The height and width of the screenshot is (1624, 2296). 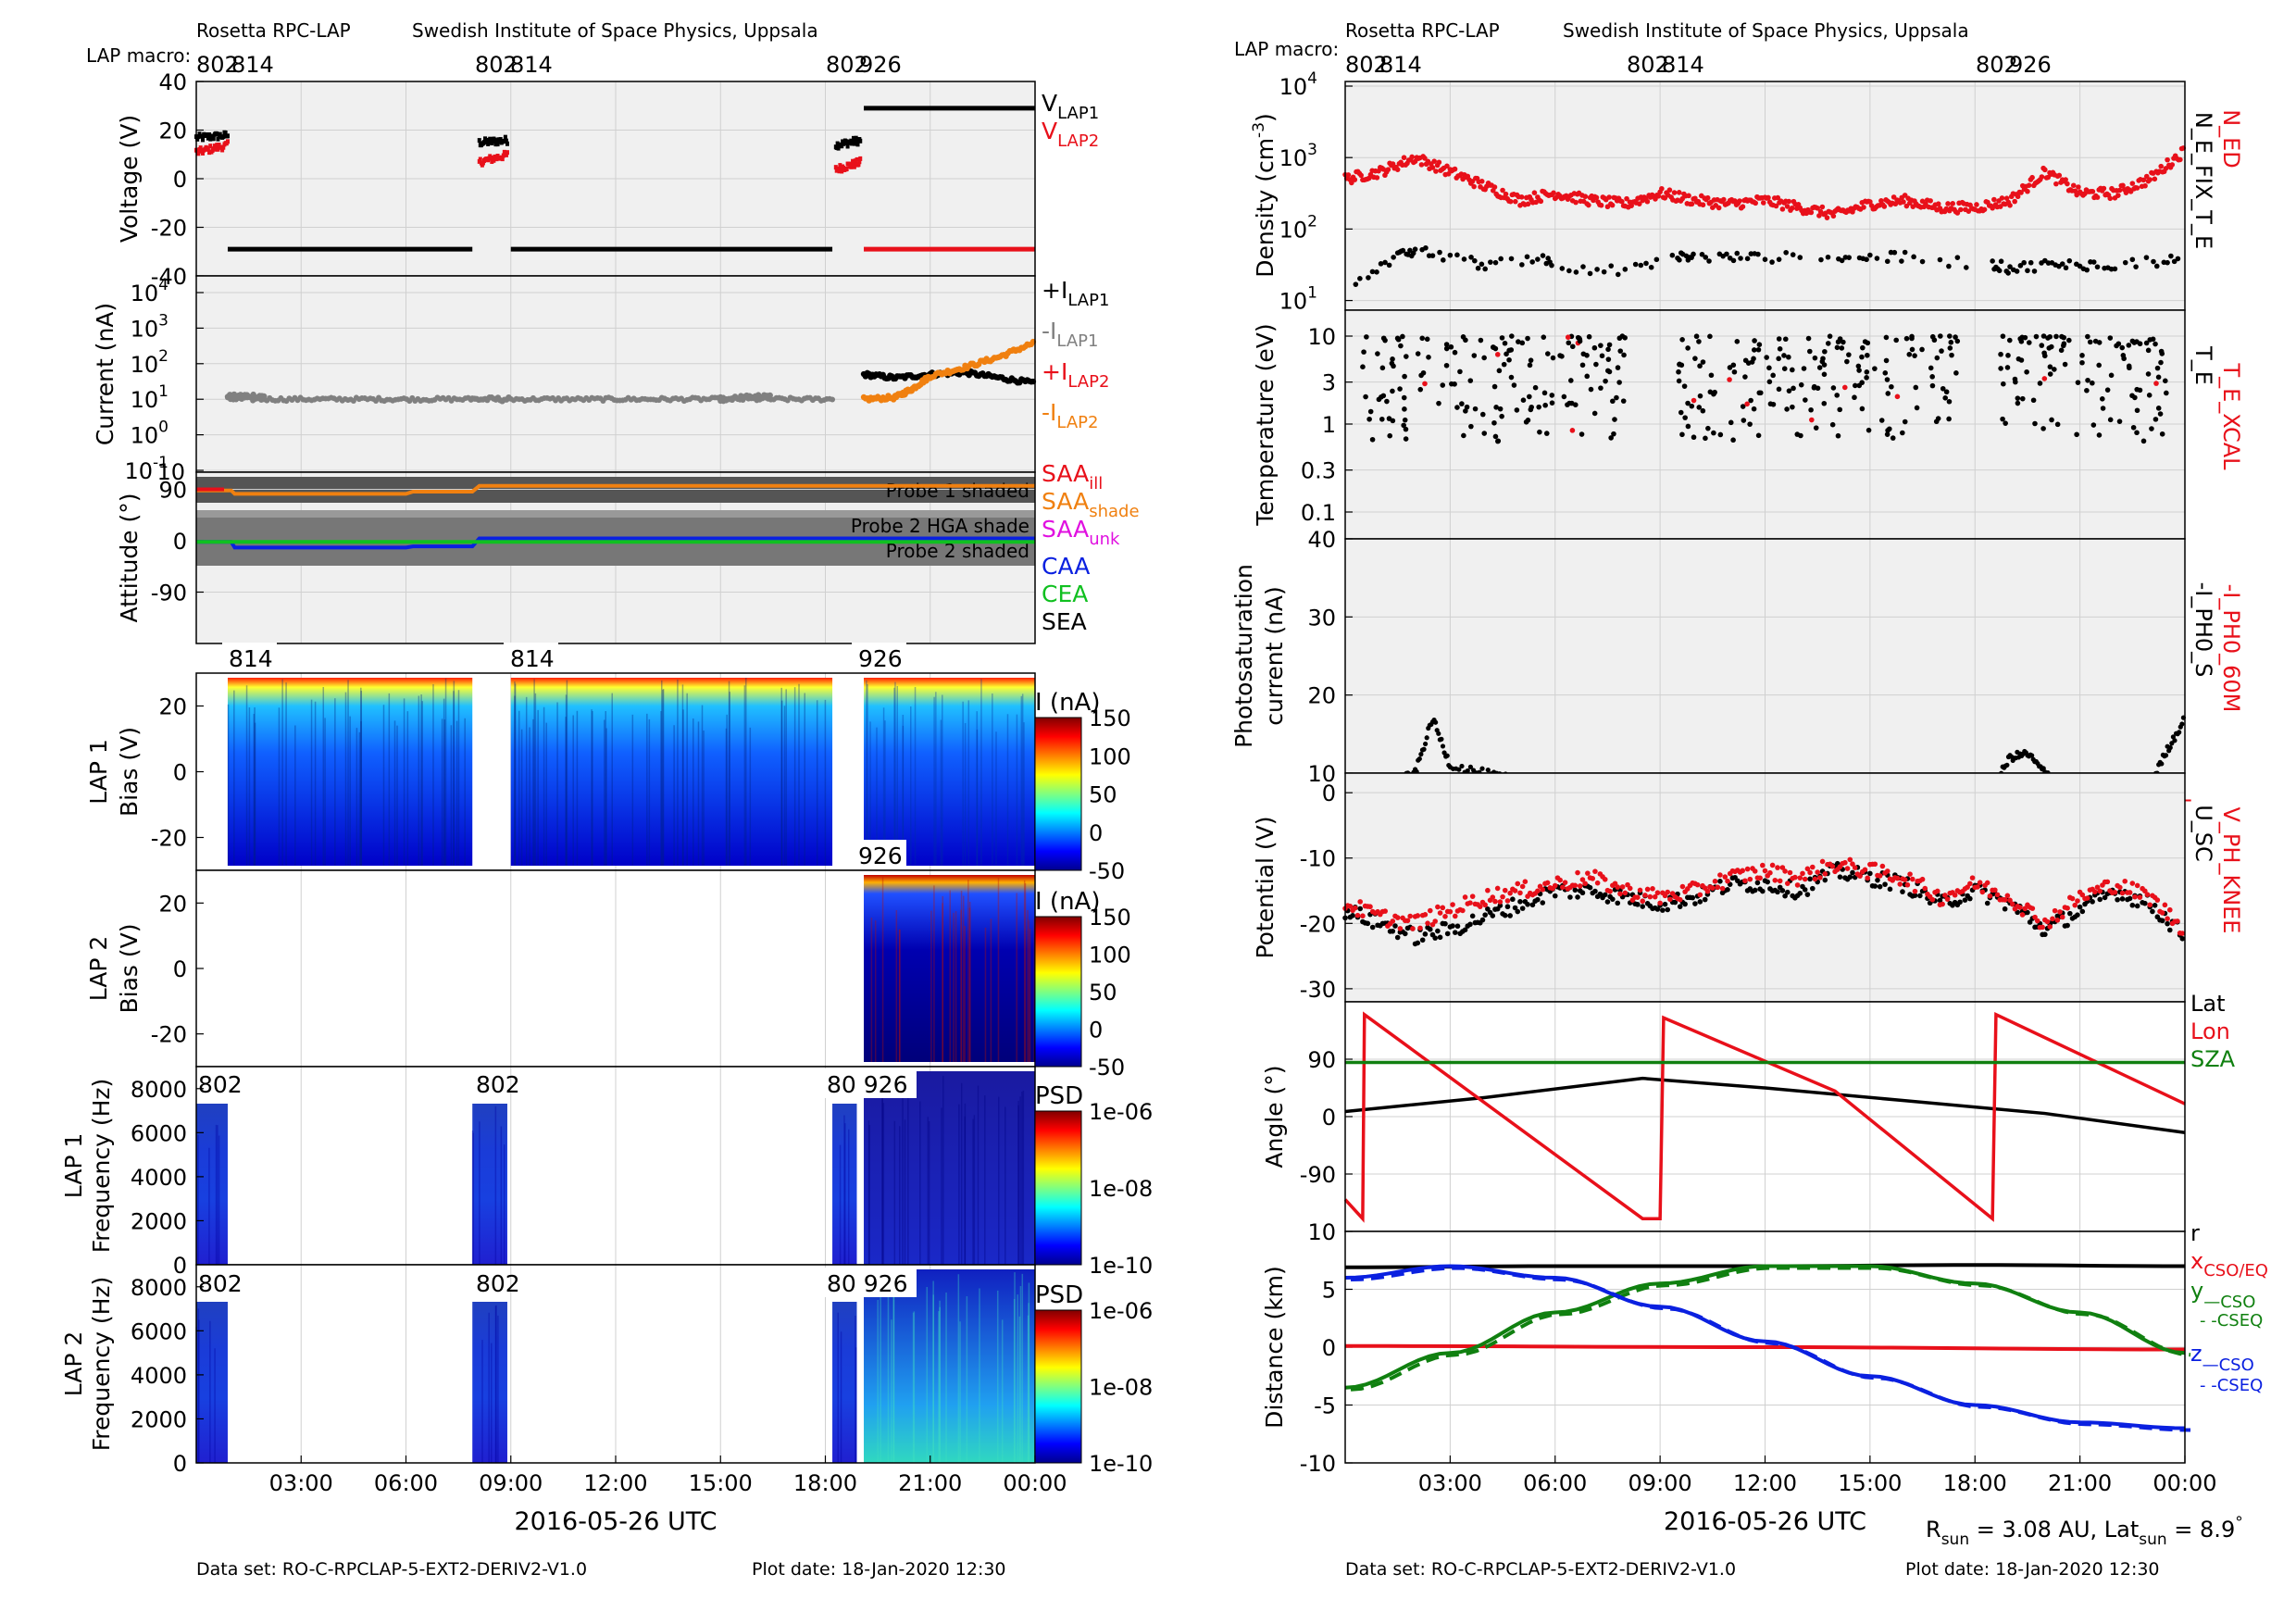 I want to click on hga-shade-band, so click(x=615, y=514).